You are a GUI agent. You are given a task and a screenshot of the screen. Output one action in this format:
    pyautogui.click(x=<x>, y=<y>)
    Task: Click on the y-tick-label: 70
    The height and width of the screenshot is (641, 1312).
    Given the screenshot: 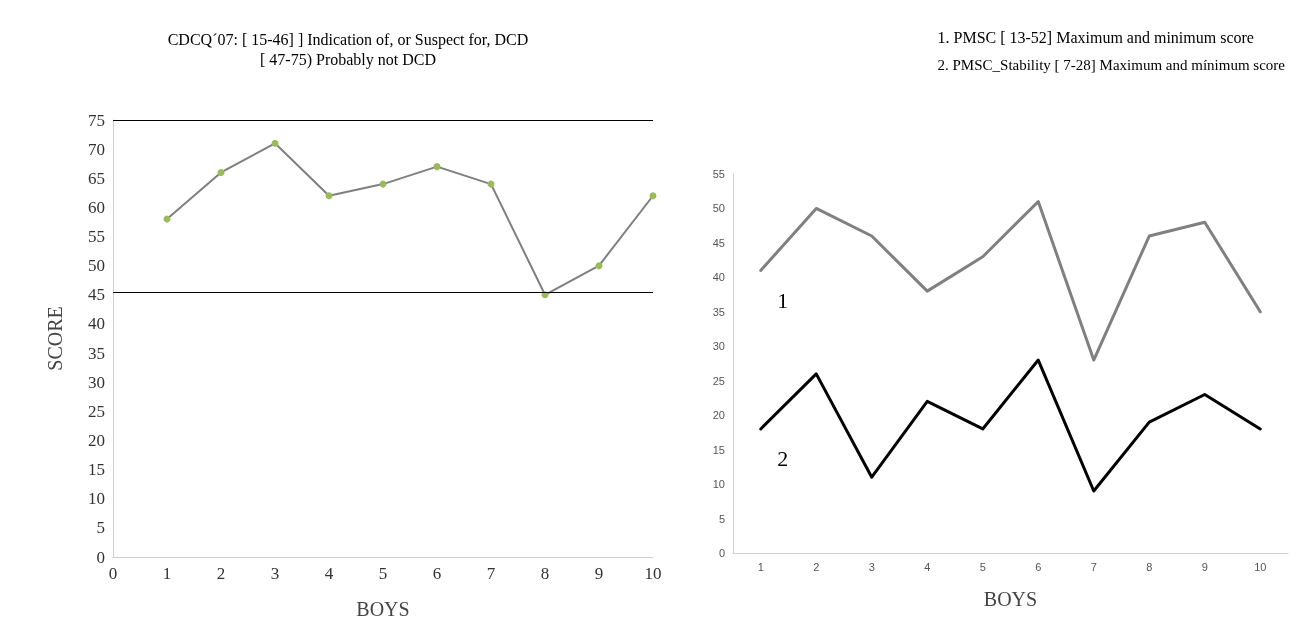 What is the action you would take?
    pyautogui.click(x=96, y=149)
    